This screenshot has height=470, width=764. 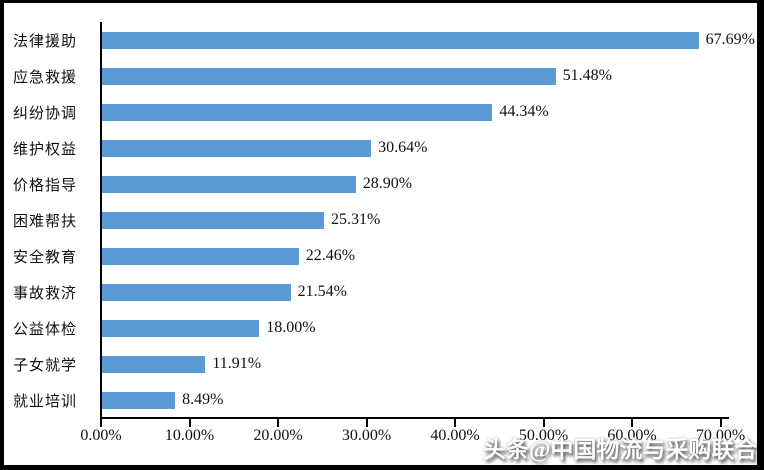 I want to click on value-label: 67.69%, so click(x=730, y=39).